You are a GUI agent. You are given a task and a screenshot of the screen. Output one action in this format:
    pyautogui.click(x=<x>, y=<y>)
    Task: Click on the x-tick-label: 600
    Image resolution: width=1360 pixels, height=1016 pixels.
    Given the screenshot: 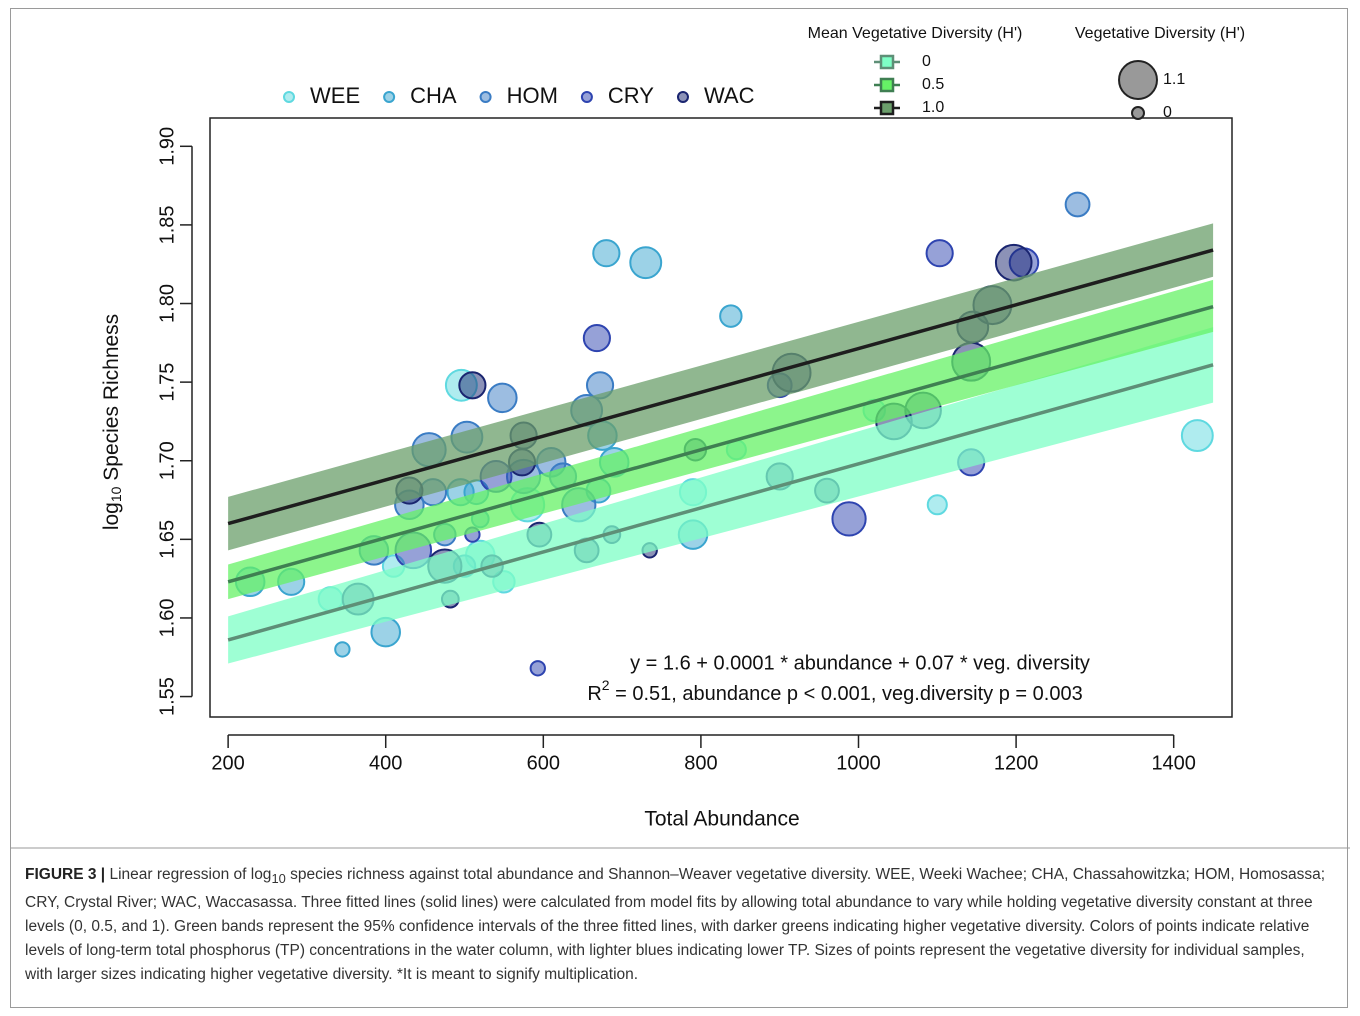 What is the action you would take?
    pyautogui.click(x=543, y=763)
    